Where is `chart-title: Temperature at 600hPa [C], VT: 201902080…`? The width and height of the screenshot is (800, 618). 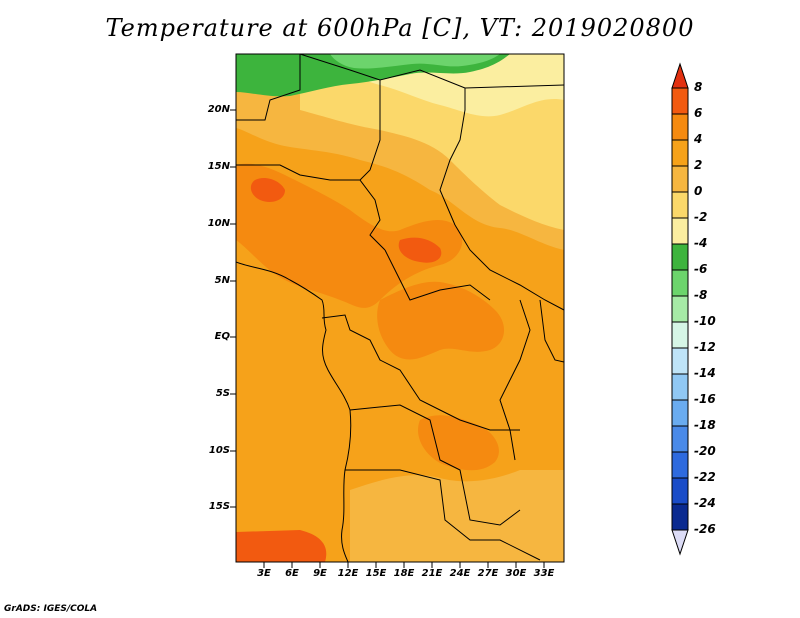 chart-title: Temperature at 600hPa [C], VT: 201902080… is located at coordinates (400, 28).